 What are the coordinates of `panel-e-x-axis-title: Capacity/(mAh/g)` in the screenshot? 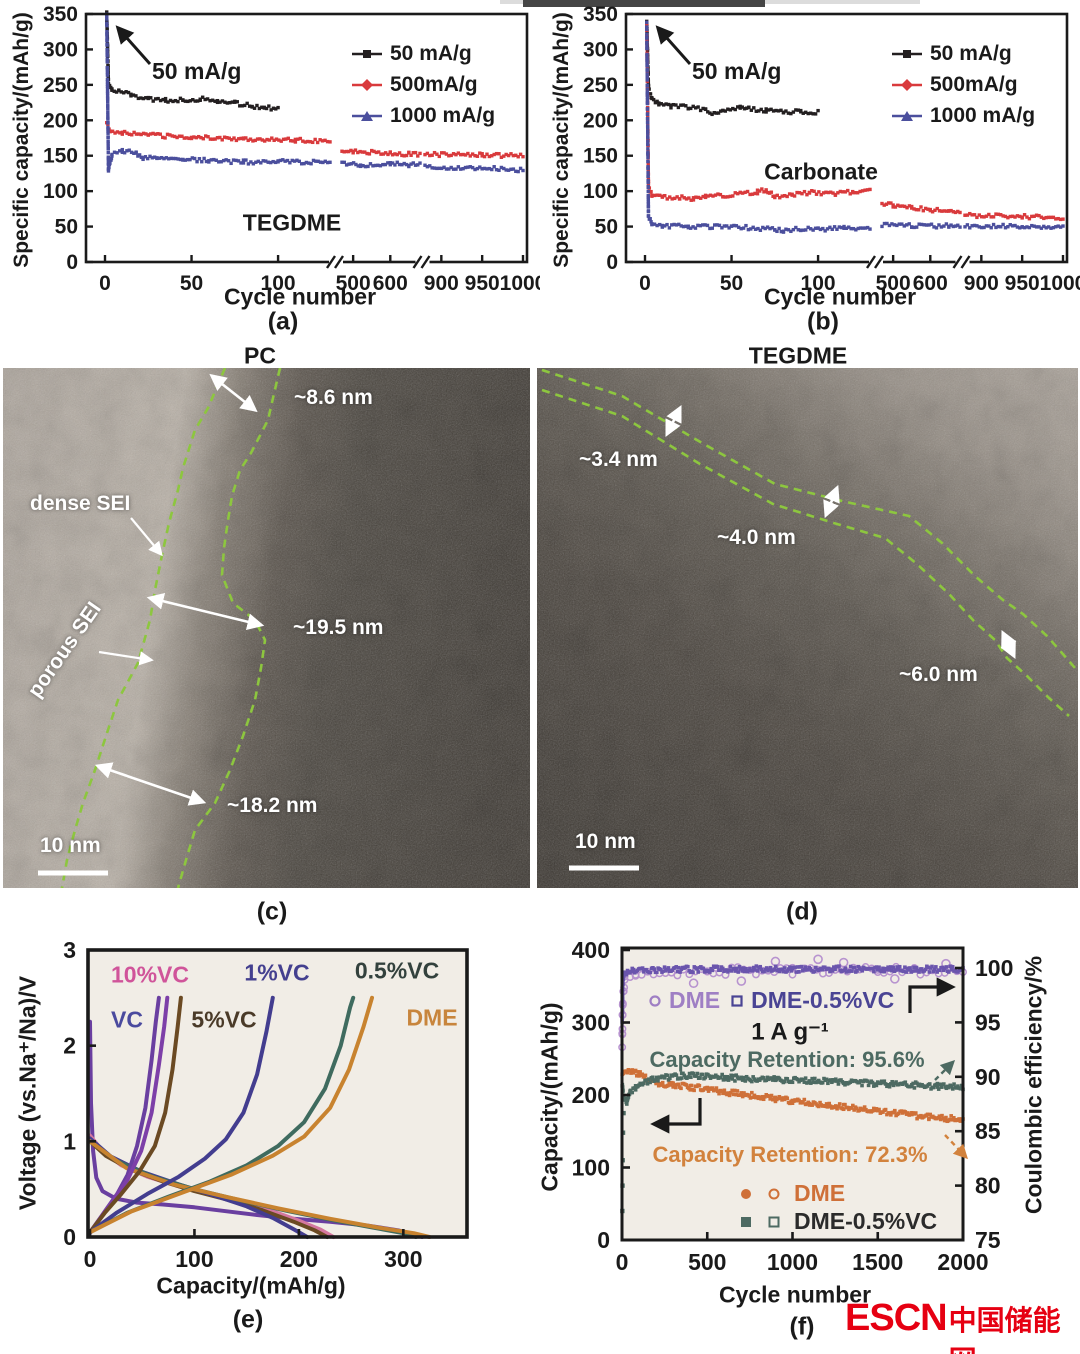 It's located at (251, 1285).